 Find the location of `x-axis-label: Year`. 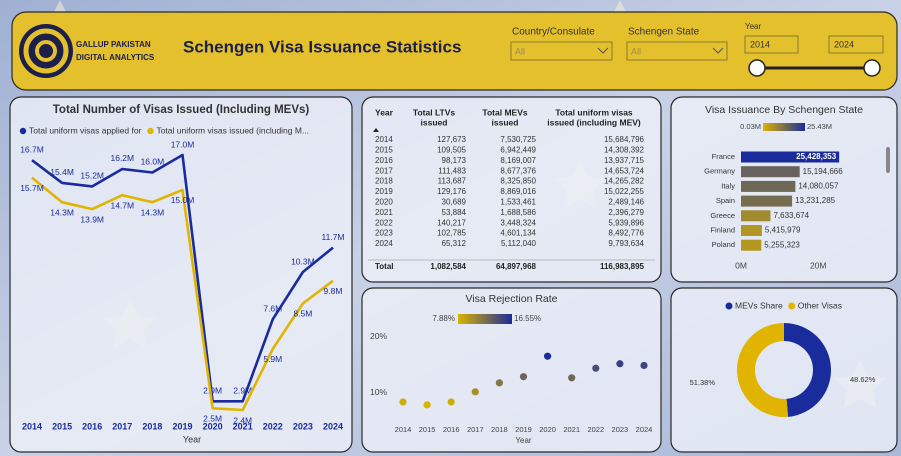

x-axis-label: Year is located at coordinates (192, 439).